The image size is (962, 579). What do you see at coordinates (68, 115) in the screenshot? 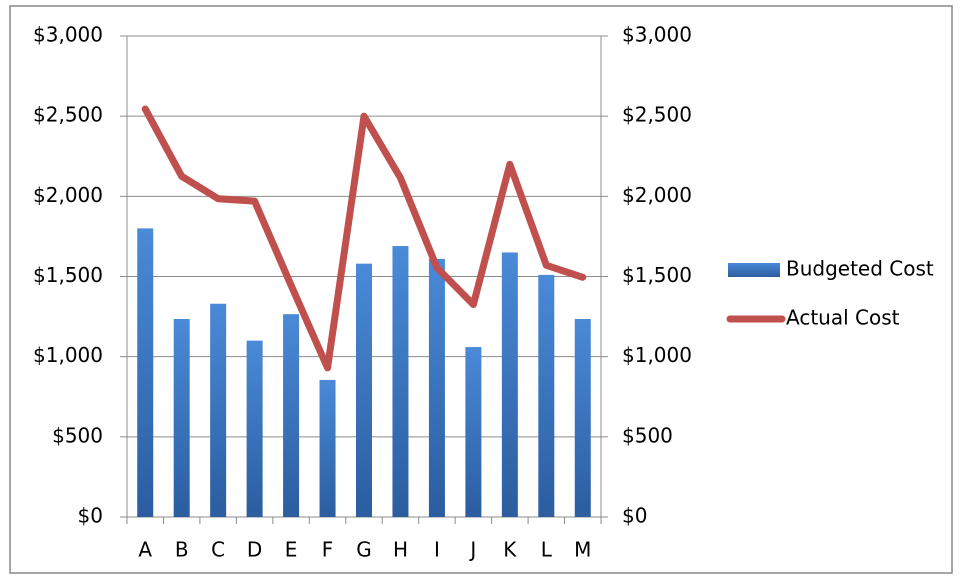
I see `y-tick-label: $2,500` at bounding box center [68, 115].